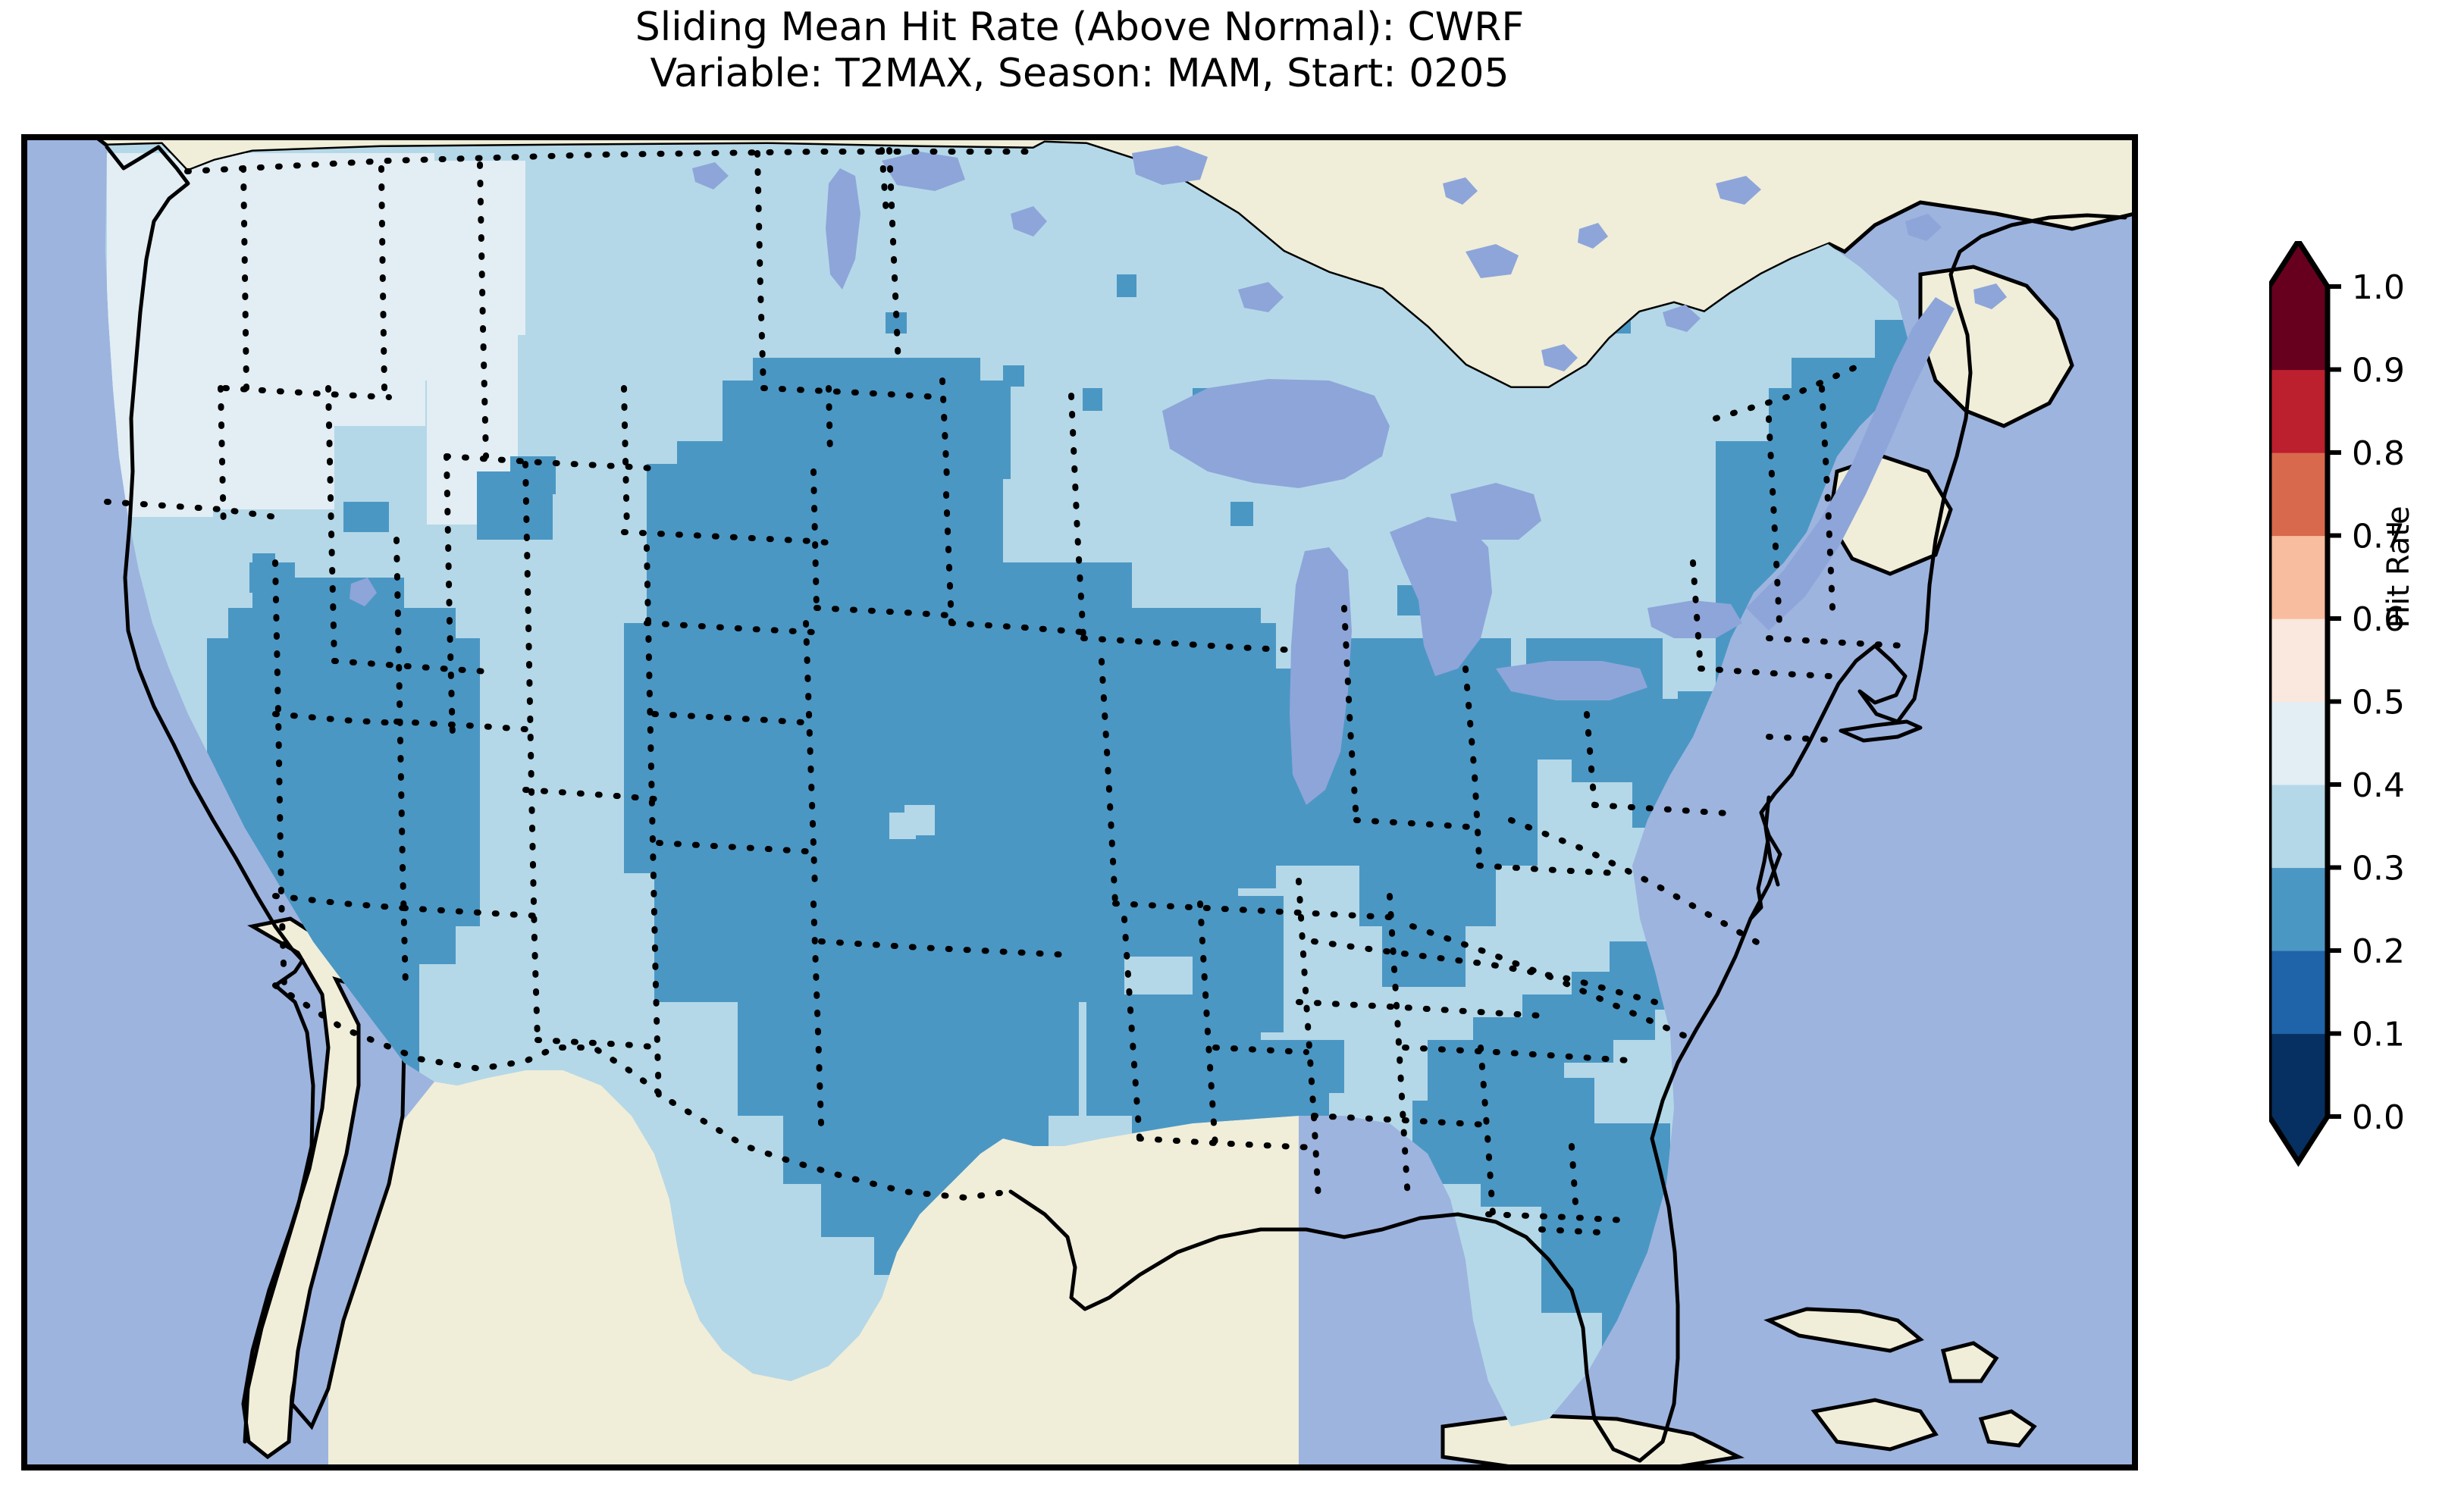 This screenshot has width=2464, height=1494. What do you see at coordinates (2378, 537) in the screenshot?
I see `colorbar-tick-label: 0.7` at bounding box center [2378, 537].